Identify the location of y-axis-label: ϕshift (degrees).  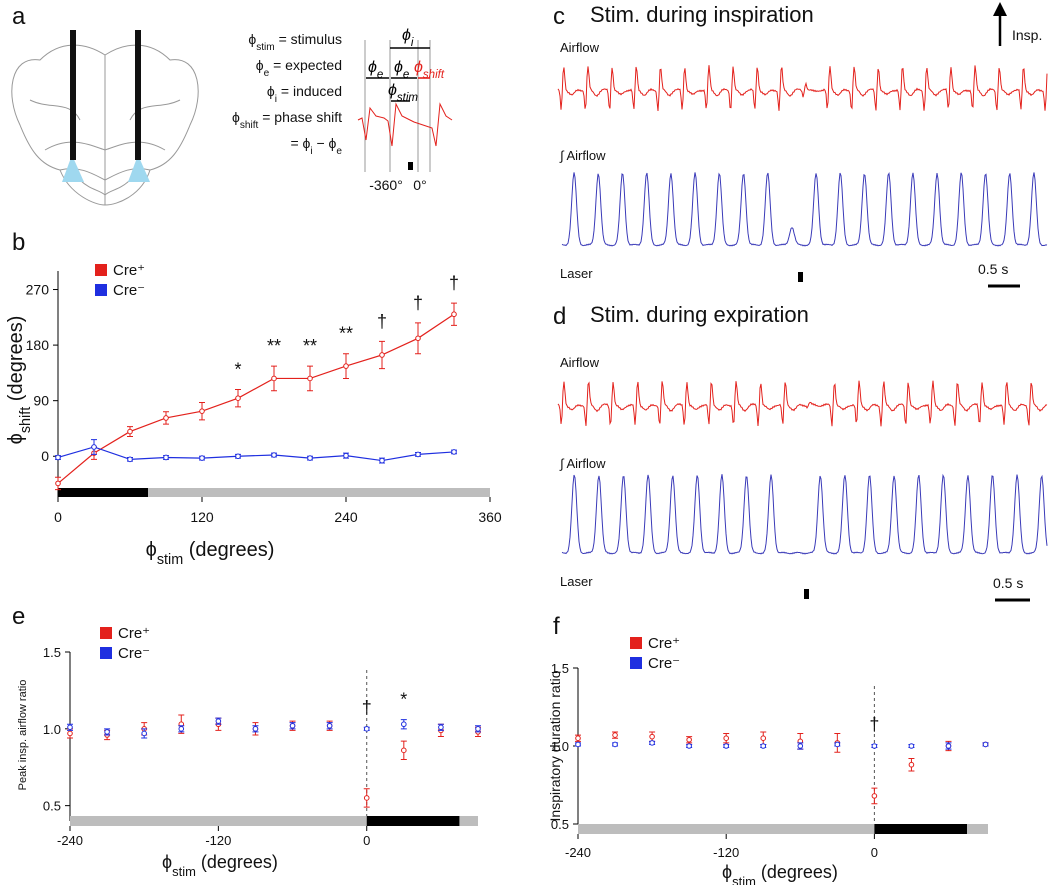
(19, 380).